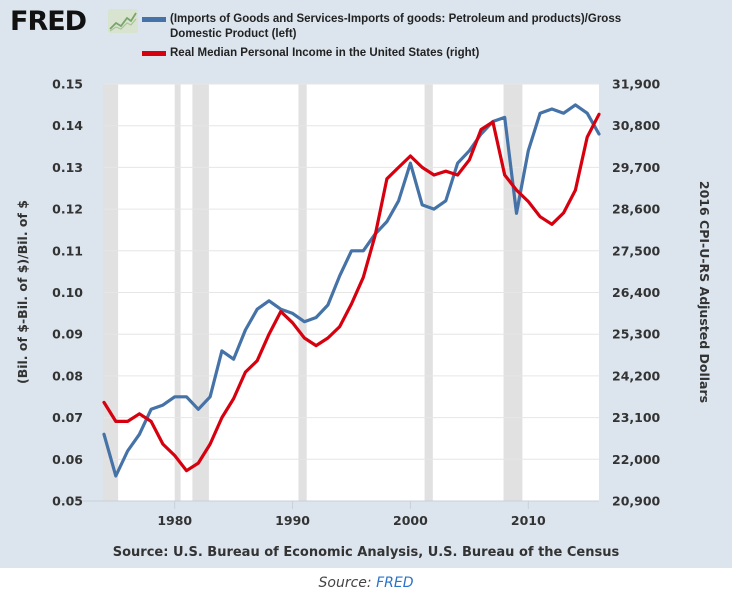  Describe the element at coordinates (67, 417) in the screenshot. I see `y-left-tick-label: 0.07` at that location.